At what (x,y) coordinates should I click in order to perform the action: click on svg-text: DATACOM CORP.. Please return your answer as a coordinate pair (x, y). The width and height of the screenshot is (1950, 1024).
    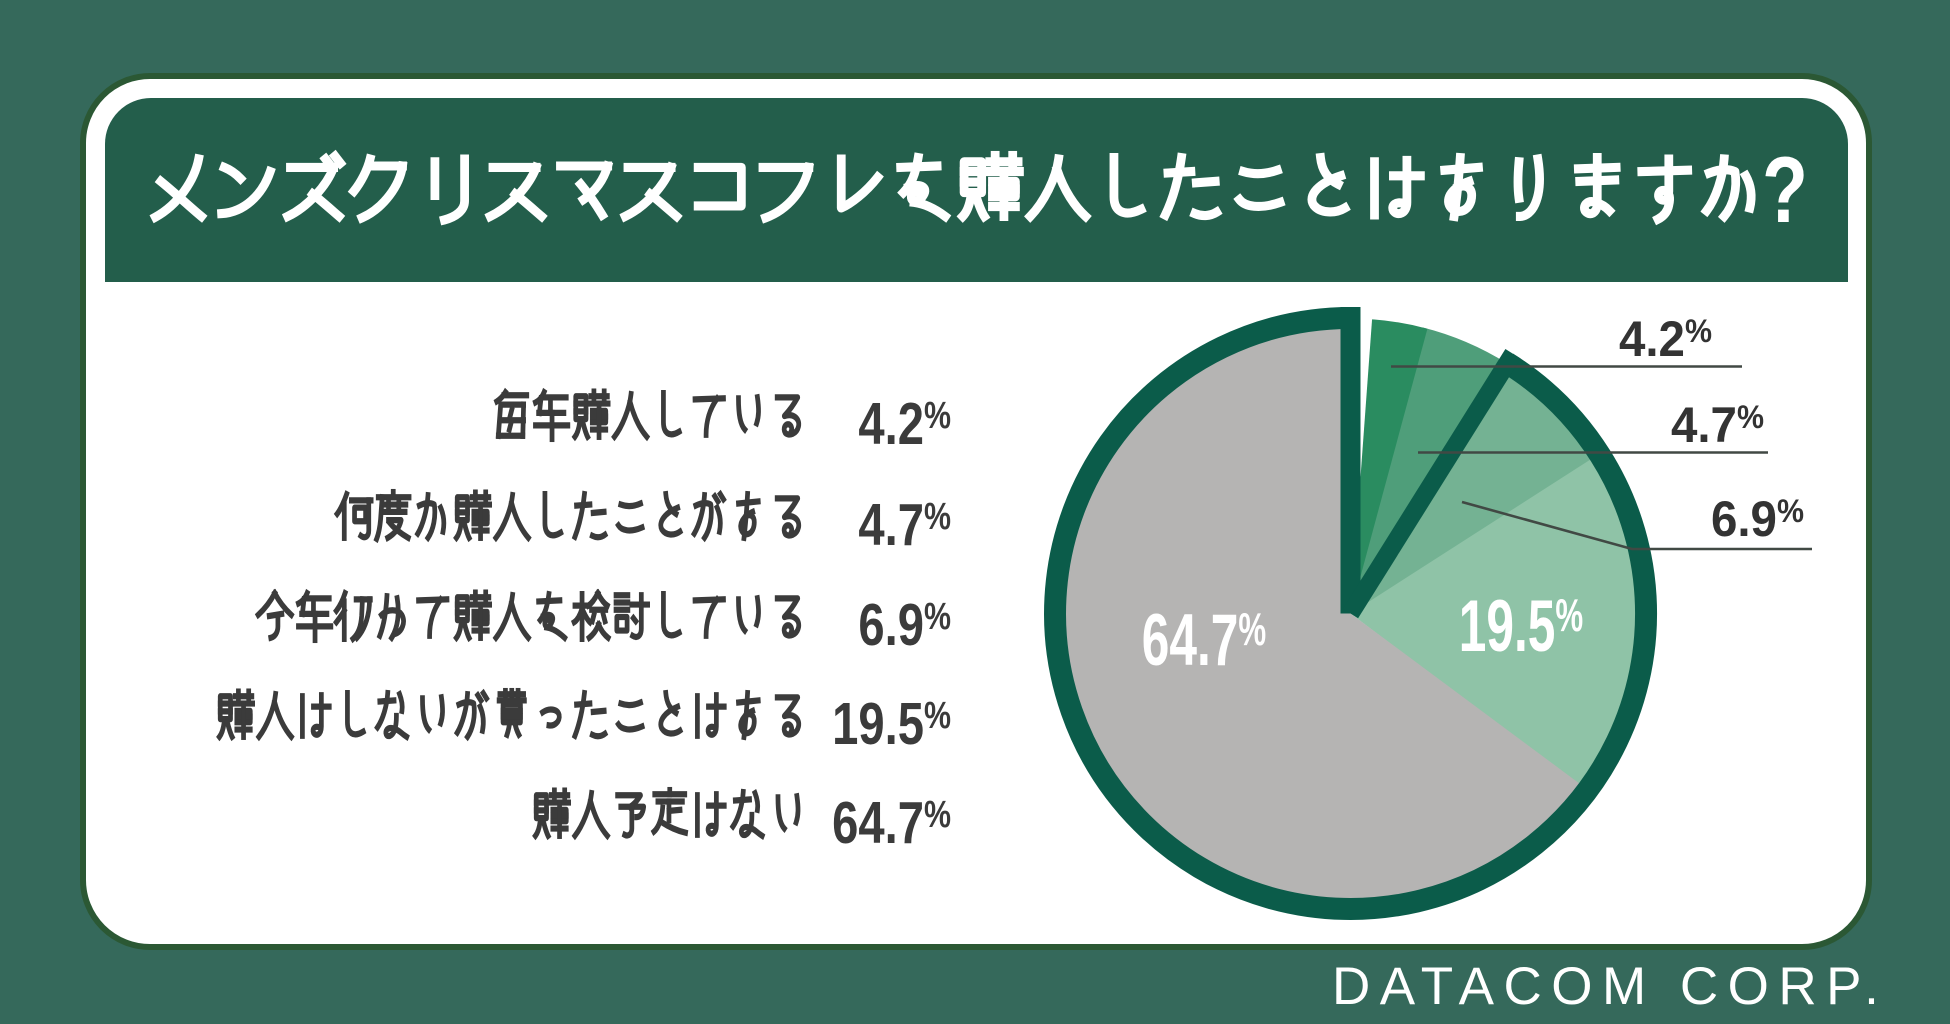
    Looking at the image, I should click on (1610, 986).